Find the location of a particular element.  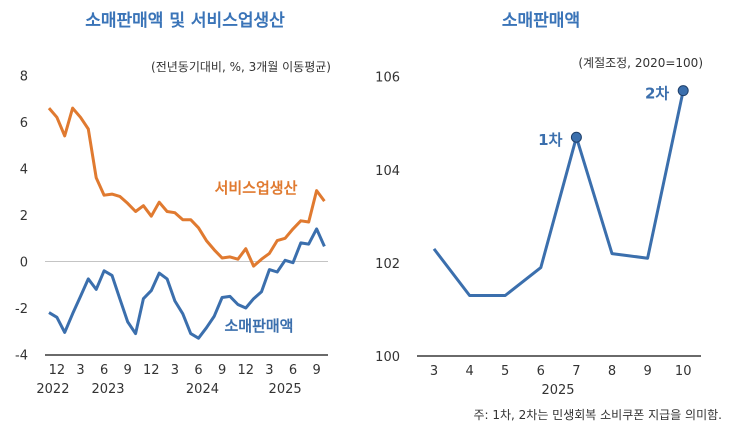

retail-sales-label: 소매판매액 is located at coordinates (258, 326).